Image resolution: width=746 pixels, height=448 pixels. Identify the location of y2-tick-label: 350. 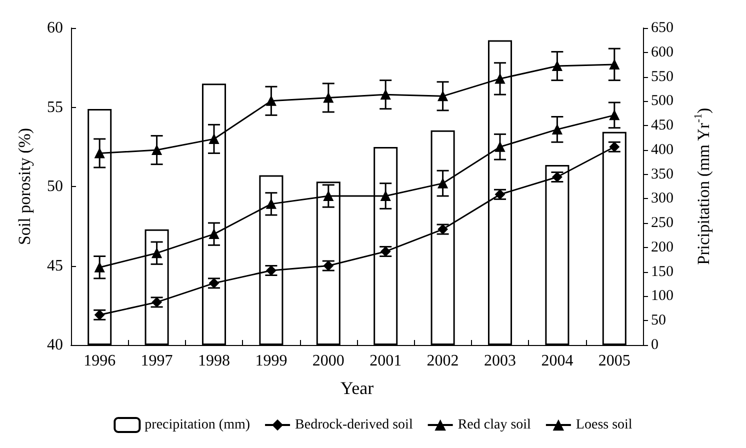
(662, 174).